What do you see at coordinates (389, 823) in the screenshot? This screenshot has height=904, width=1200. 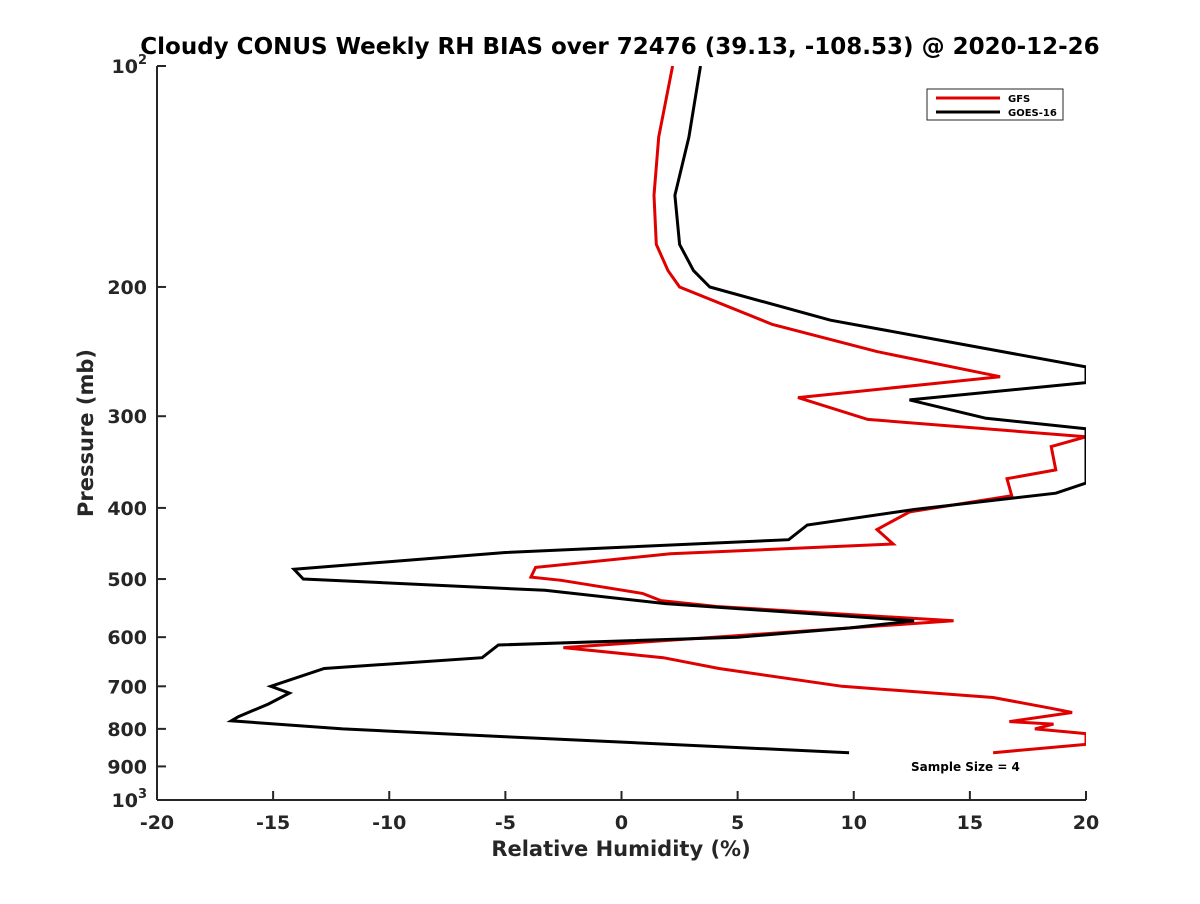 I see `x-tick-label: -10` at bounding box center [389, 823].